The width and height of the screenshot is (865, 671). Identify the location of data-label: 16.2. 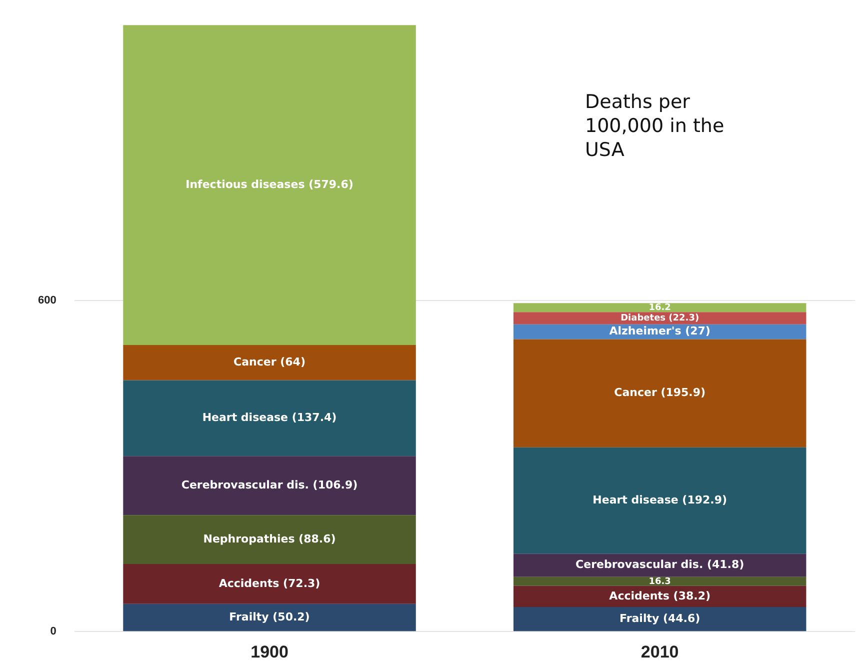
(659, 307).